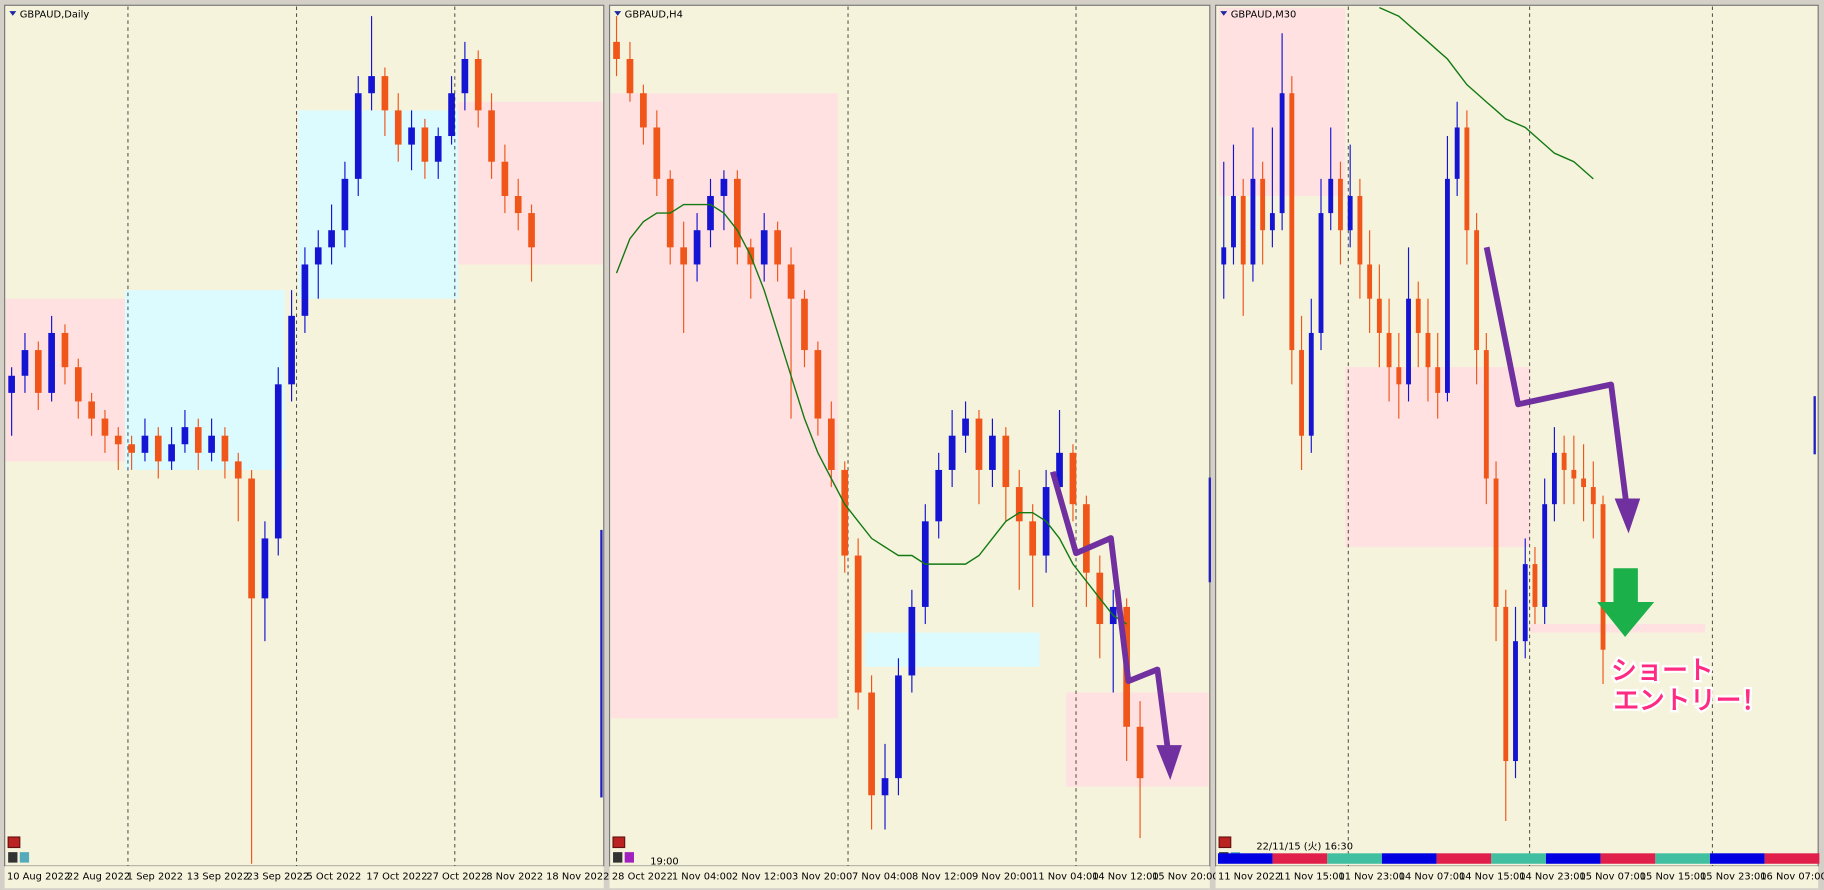 This screenshot has height=890, width=1824. What do you see at coordinates (1618, 628) in the screenshot?
I see `zone` at bounding box center [1618, 628].